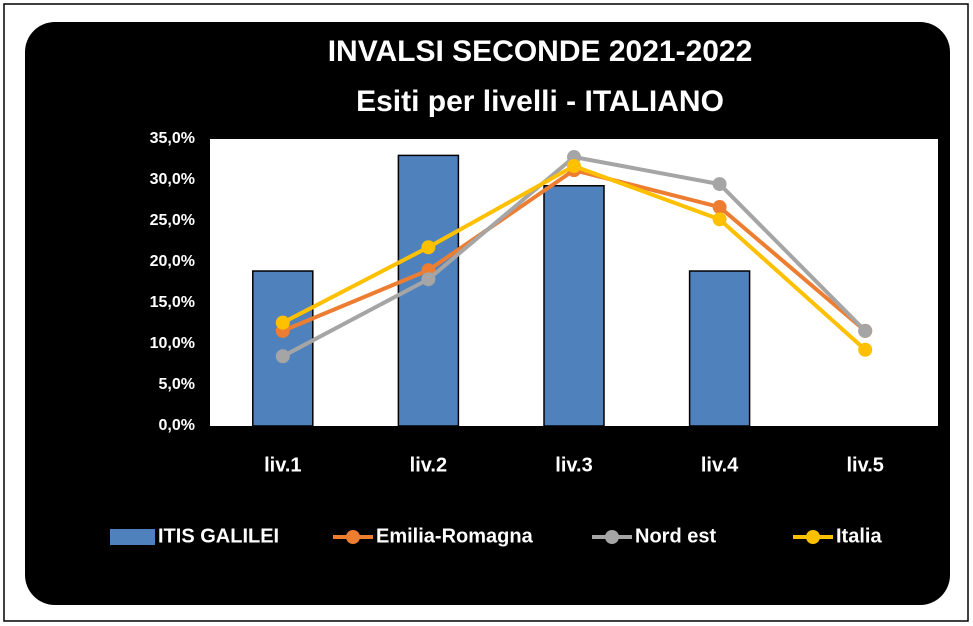  What do you see at coordinates (540, 51) in the screenshot?
I see `chart-title: INVALSI SECONDE 2021-2022` at bounding box center [540, 51].